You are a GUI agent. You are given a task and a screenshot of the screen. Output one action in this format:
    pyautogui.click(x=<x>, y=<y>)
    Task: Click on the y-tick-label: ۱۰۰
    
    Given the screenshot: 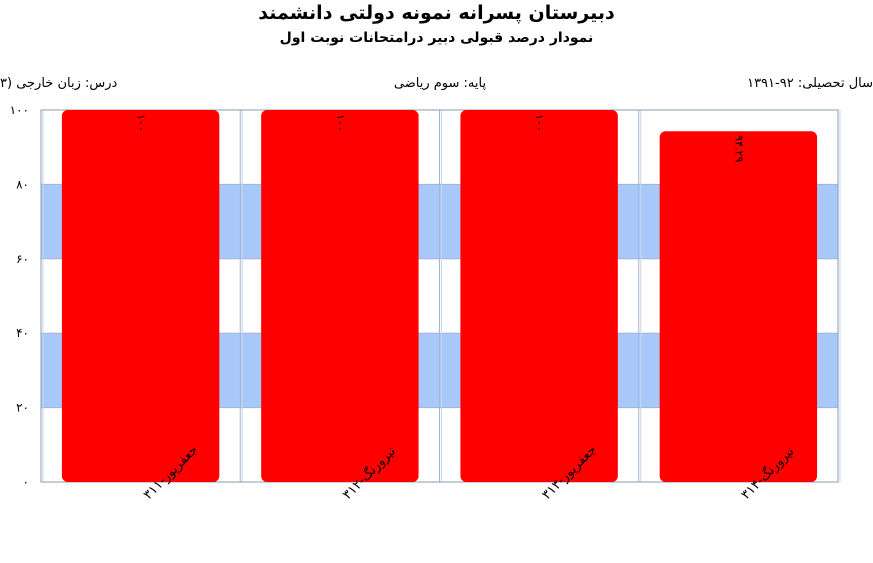 What is the action you would take?
    pyautogui.click(x=19, y=110)
    